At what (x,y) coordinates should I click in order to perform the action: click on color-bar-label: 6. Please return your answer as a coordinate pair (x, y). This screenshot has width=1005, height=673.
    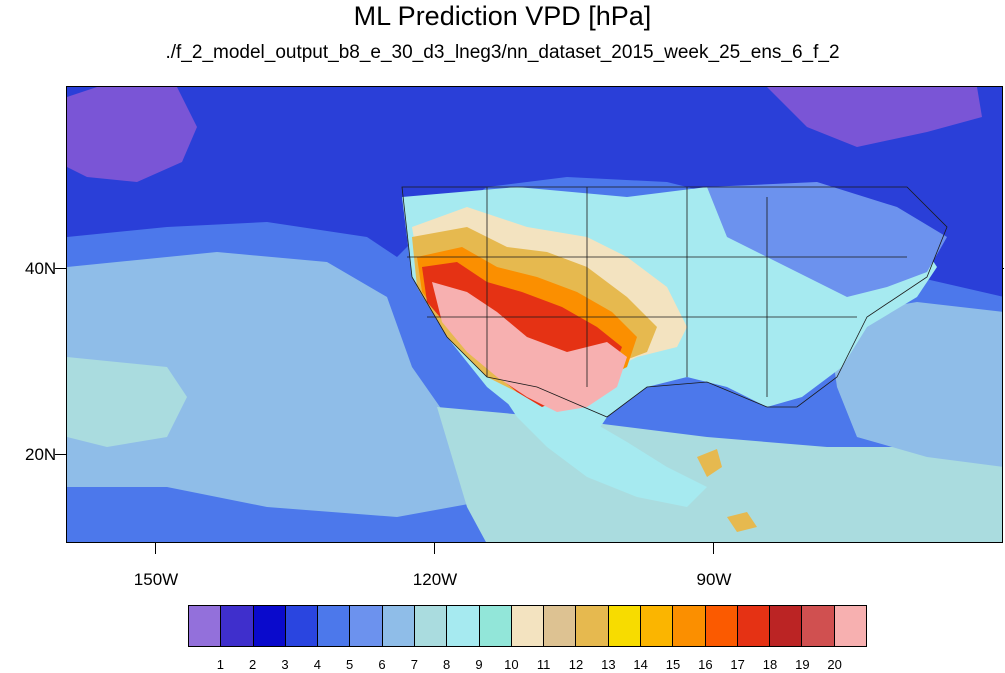
    Looking at the image, I should click on (382, 664).